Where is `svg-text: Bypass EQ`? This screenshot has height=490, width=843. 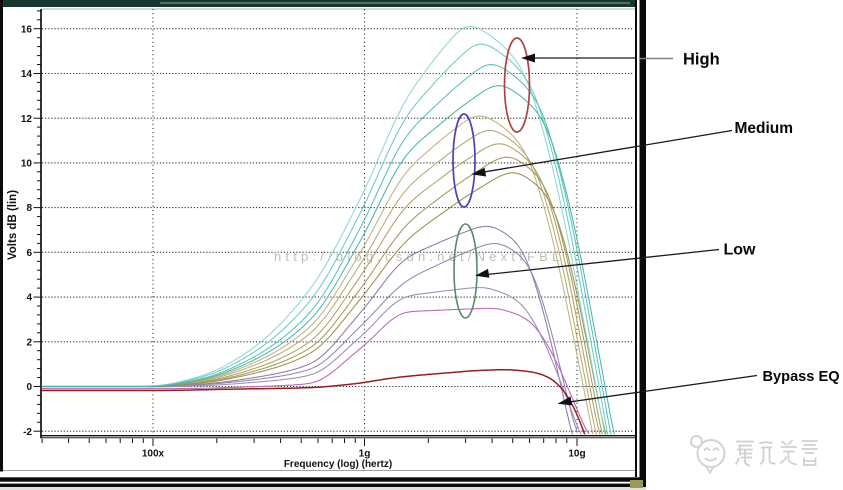
svg-text: Bypass EQ is located at coordinates (801, 377).